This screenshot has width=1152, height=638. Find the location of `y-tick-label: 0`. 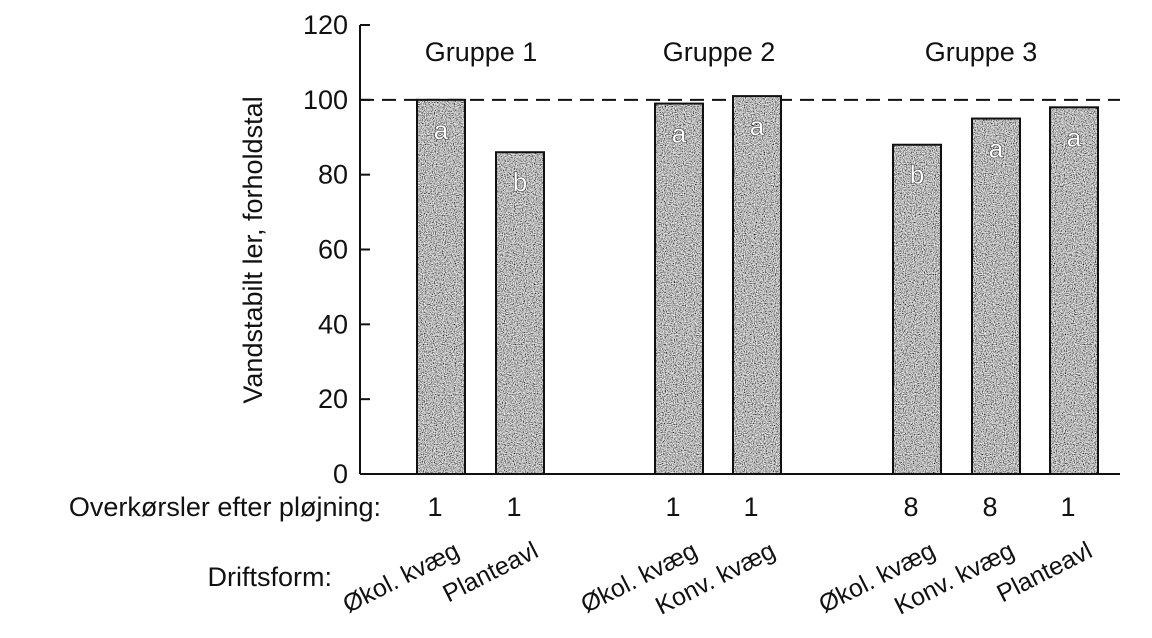

y-tick-label: 0 is located at coordinates (340, 474).